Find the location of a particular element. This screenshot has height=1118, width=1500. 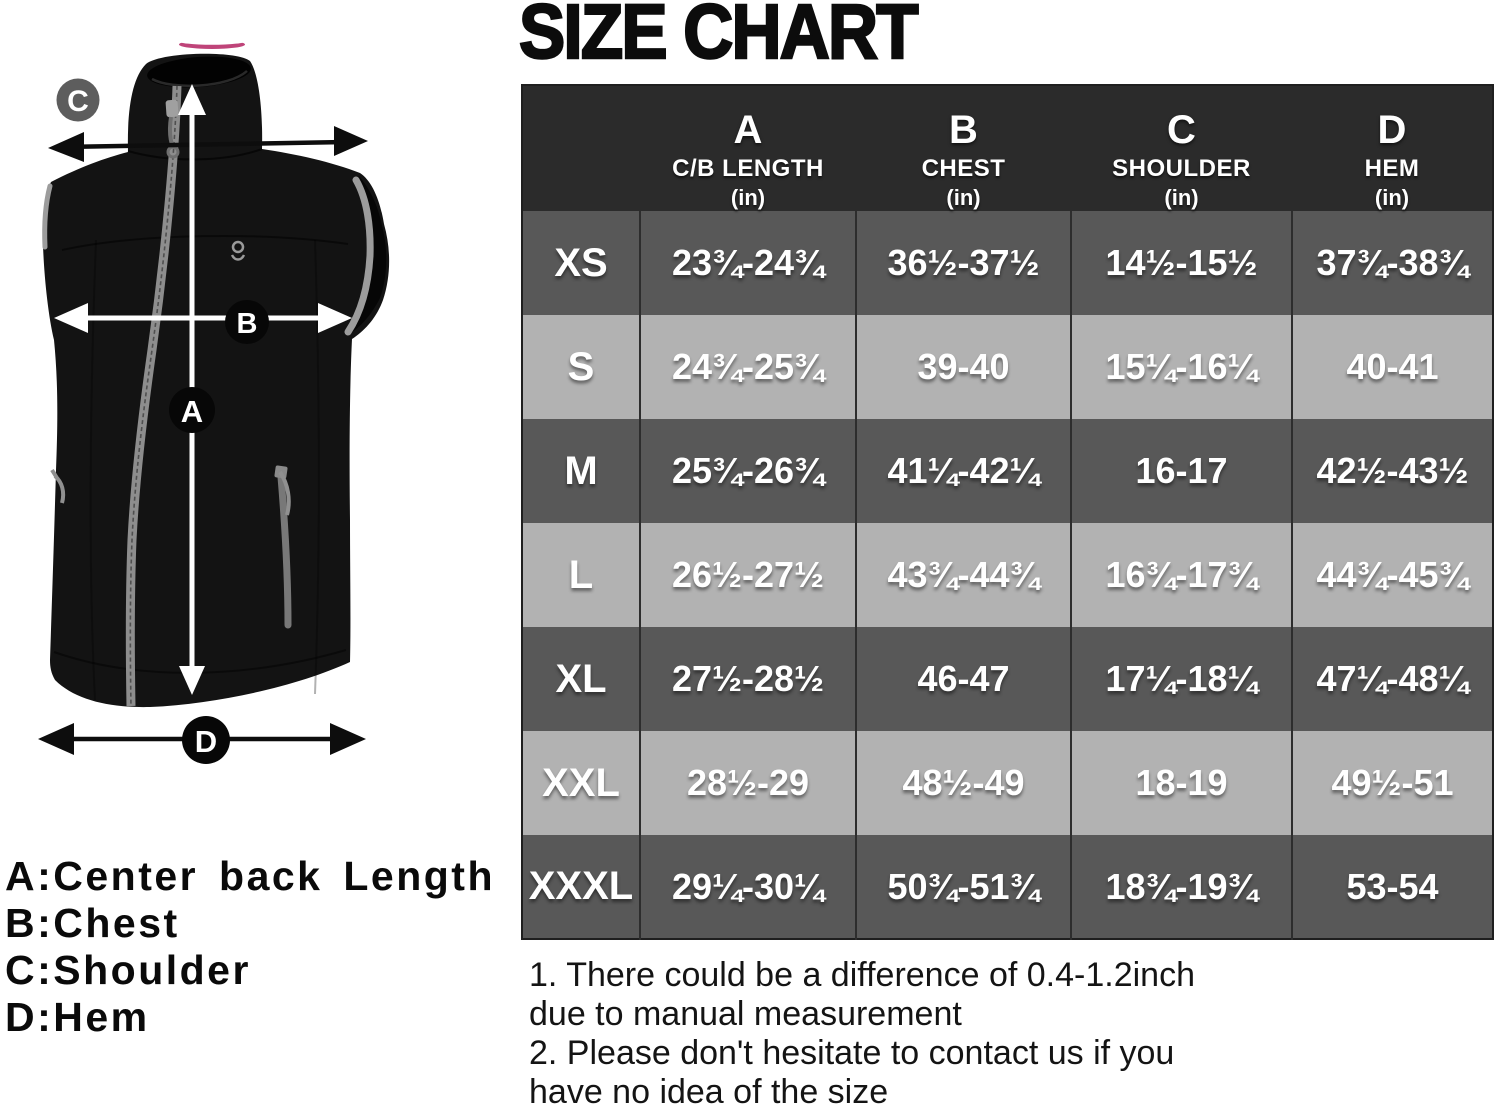

column-header-c: C SHOULDER (in) is located at coordinates (1181, 148).